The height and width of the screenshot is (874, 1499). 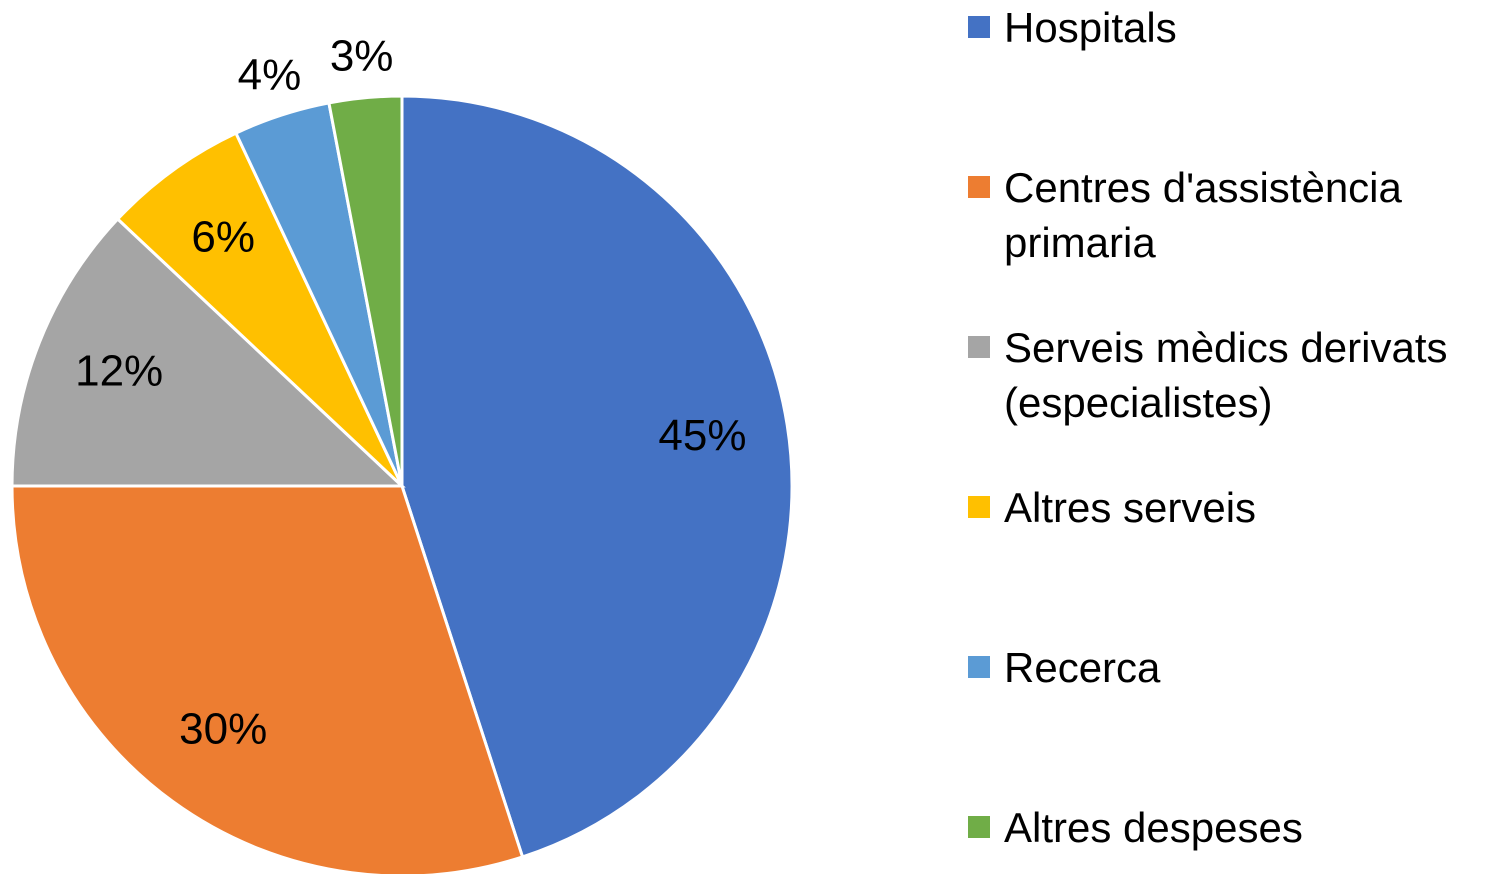 What do you see at coordinates (1082, 667) in the screenshot?
I see `legend-label: Recerca` at bounding box center [1082, 667].